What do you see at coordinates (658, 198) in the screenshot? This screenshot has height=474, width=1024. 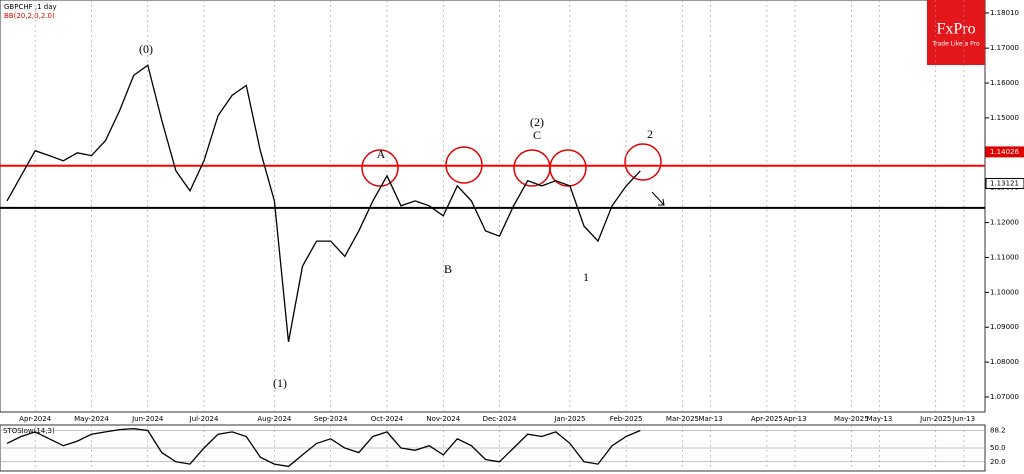 I see `arrow` at bounding box center [658, 198].